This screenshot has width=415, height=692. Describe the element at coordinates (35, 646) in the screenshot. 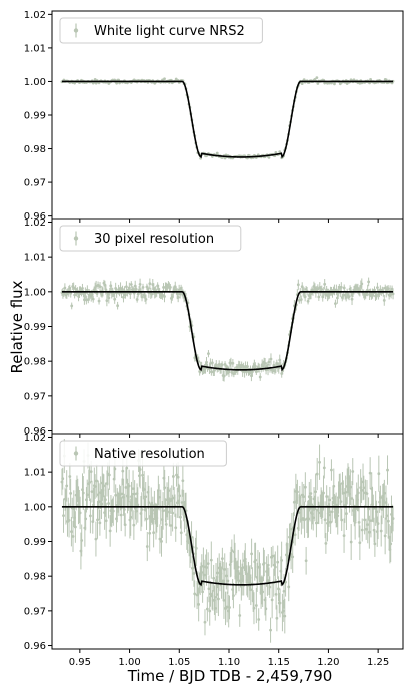

I see `y-tick-label: 0.96` at that location.